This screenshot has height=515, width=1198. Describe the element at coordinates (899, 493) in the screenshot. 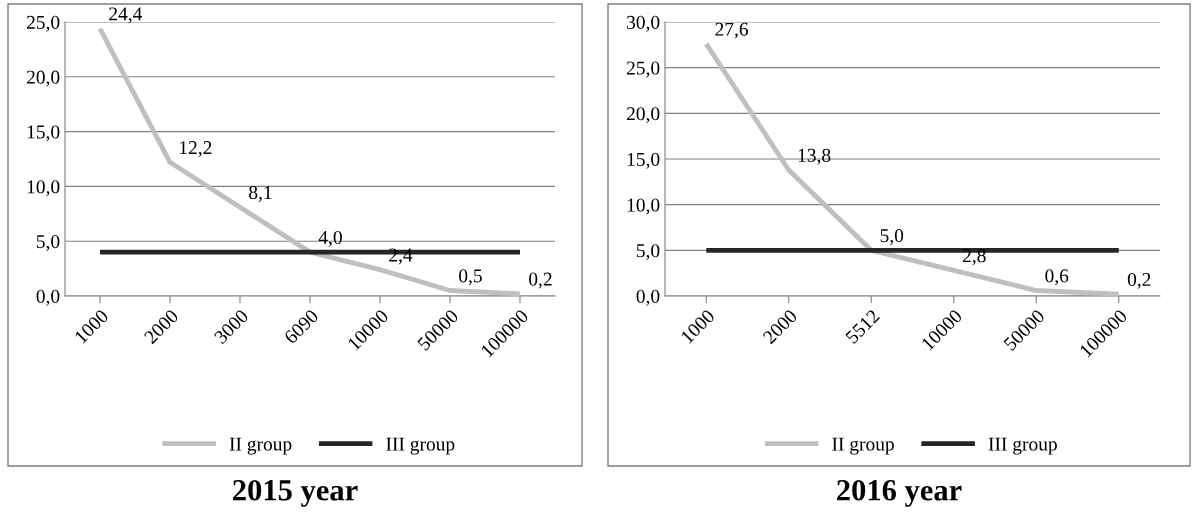

I see `text: 2016 year` at that location.